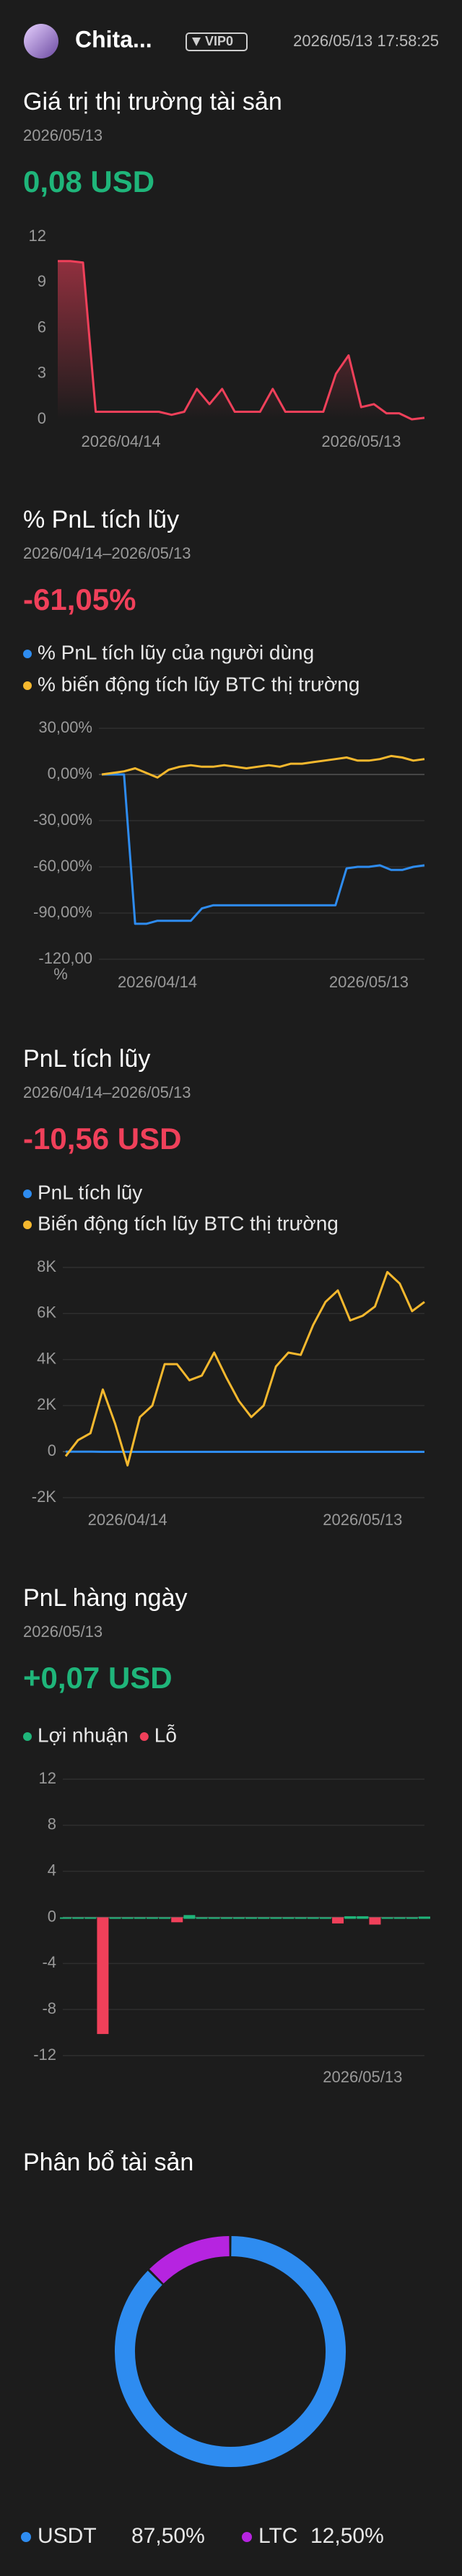 This screenshot has height=2576, width=462. Describe the element at coordinates (105, 1598) in the screenshot. I see `chart-title: PnL hàng ngày` at that location.